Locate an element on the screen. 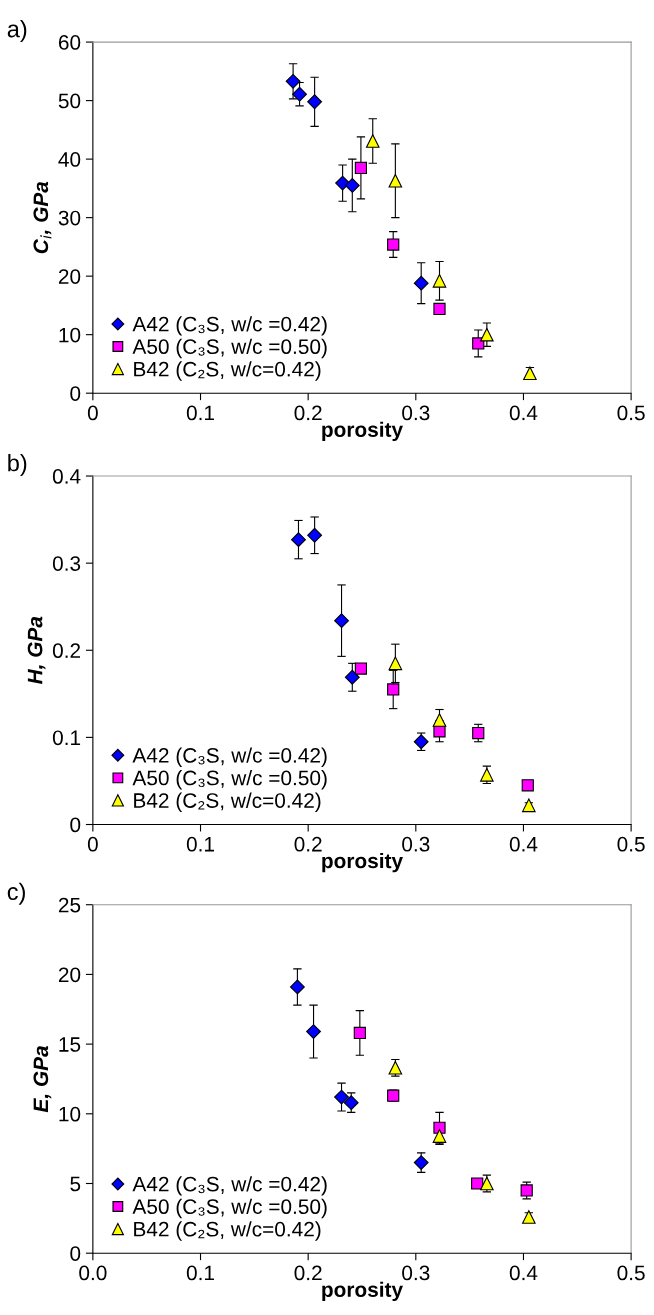 The height and width of the screenshot is (1315, 654). y-tick-label: 30 is located at coordinates (69, 218).